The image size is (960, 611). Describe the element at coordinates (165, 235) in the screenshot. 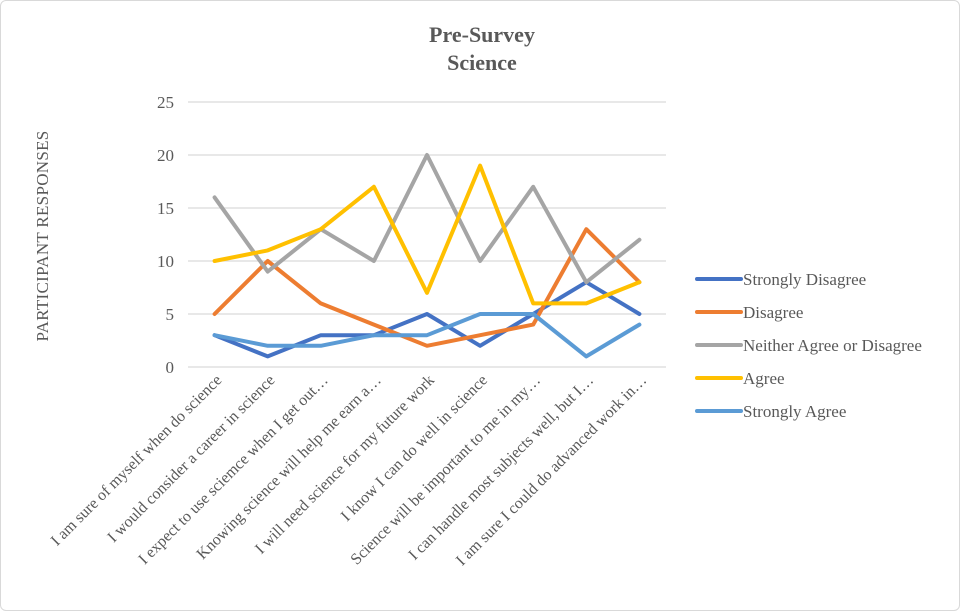

I see `y-tick-labels: 0 5 10 15 20 25` at that location.